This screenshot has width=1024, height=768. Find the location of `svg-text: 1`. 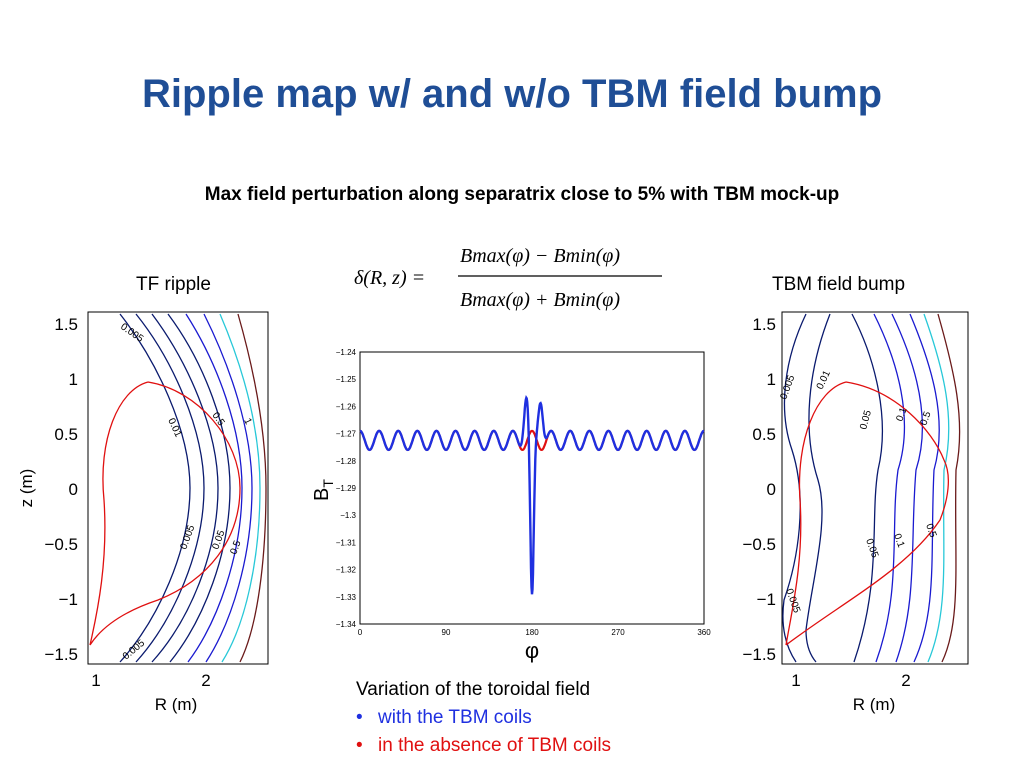

svg-text: 1 is located at coordinates (247, 422).